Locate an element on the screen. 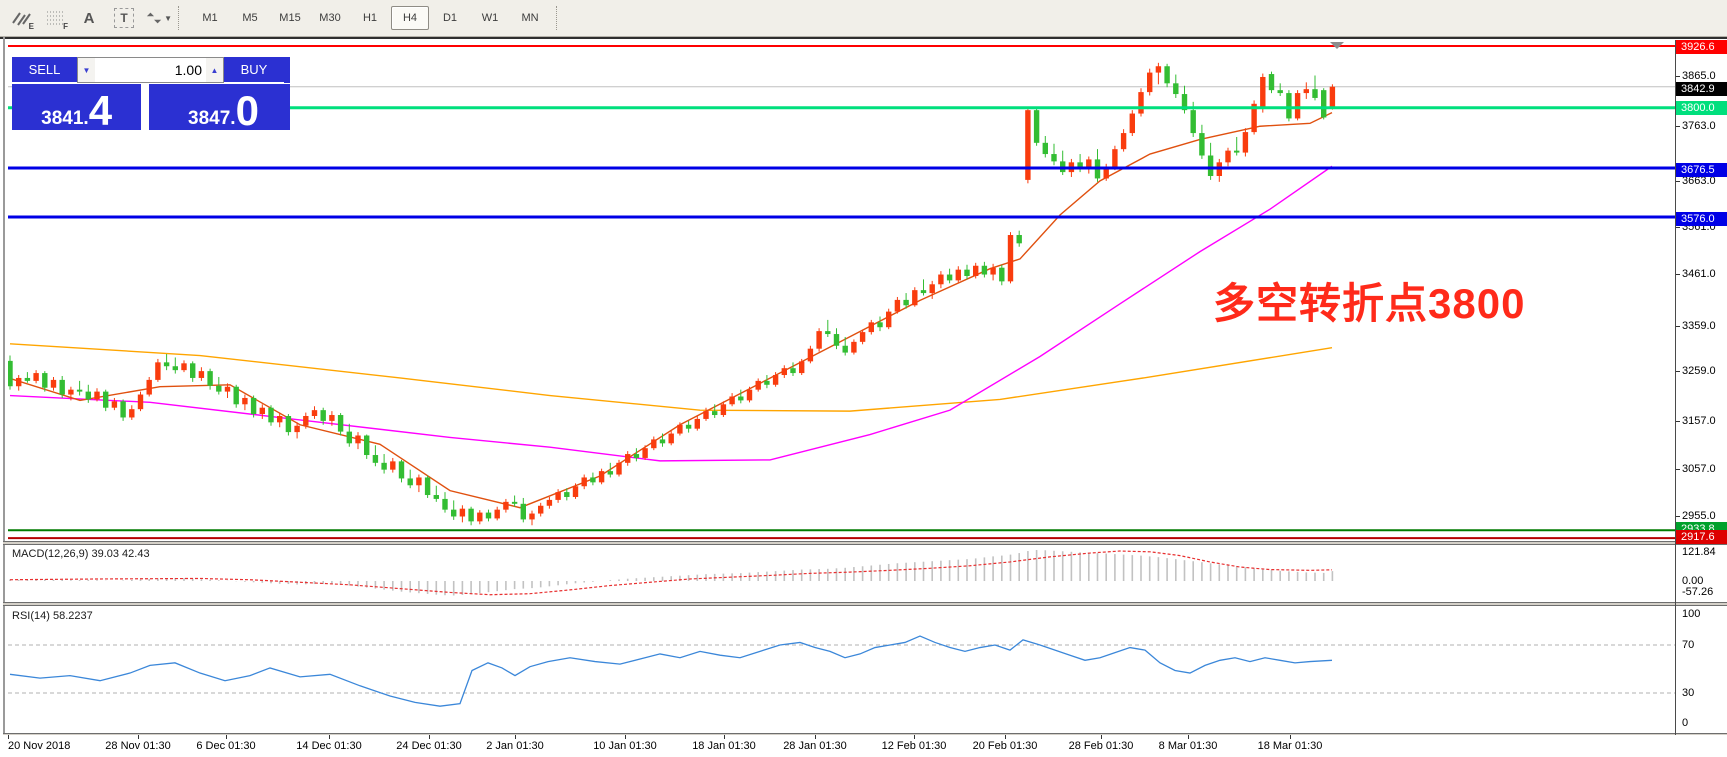 This screenshot has height=757, width=1727. macd-axis-label: 0.00 is located at coordinates (1693, 581).